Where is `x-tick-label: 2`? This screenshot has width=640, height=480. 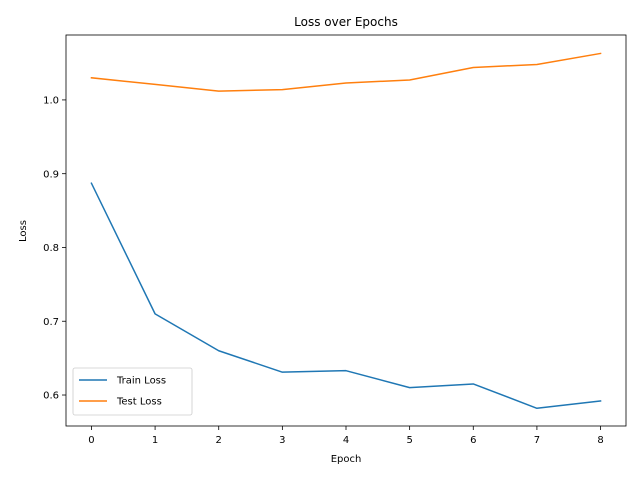 x-tick-label: 2 is located at coordinates (219, 440).